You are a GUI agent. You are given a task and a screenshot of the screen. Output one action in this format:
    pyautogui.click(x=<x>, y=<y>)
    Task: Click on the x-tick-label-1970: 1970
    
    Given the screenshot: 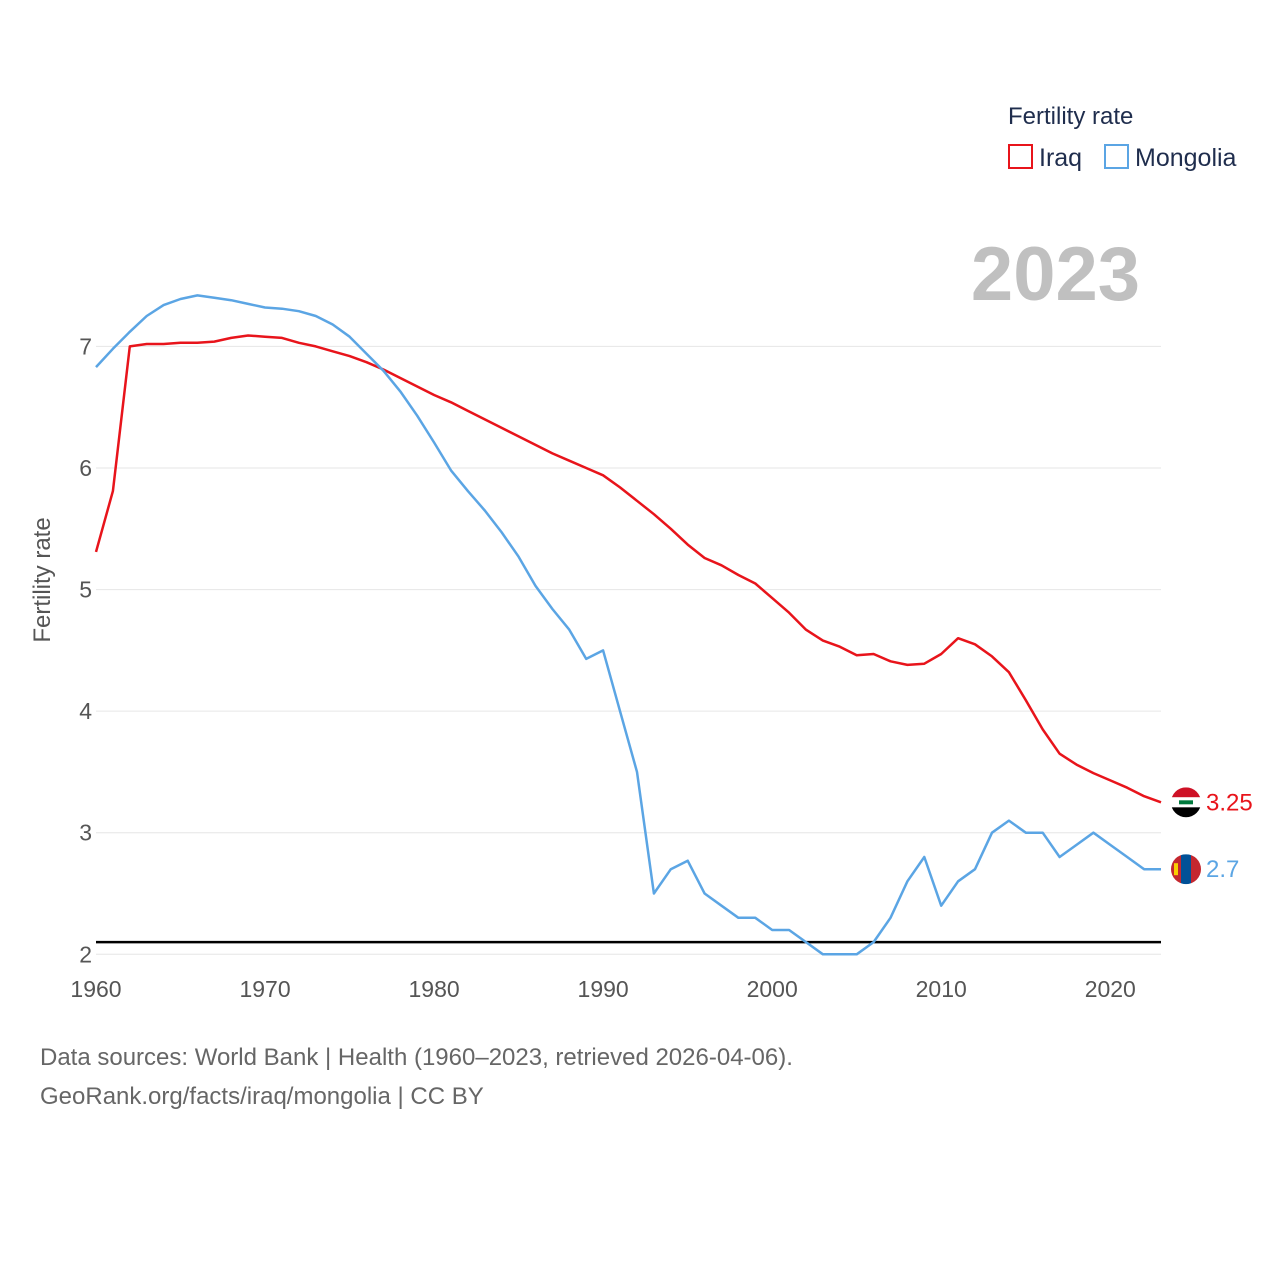 What is the action you would take?
    pyautogui.click(x=264, y=989)
    